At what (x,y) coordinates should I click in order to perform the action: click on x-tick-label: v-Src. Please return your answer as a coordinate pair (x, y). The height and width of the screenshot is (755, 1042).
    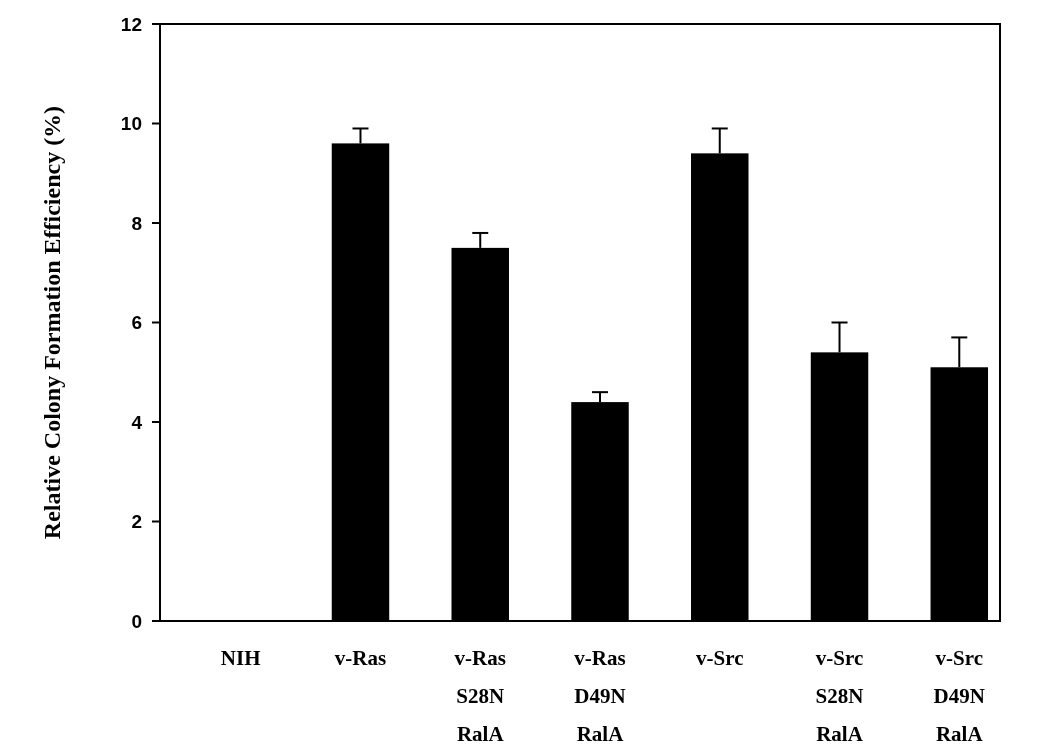
    Looking at the image, I should click on (720, 658).